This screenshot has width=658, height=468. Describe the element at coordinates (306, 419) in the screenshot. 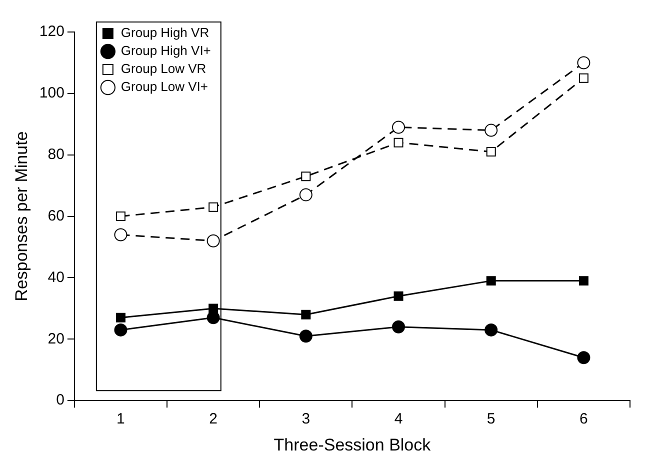

I see `x-tick-label: 3` at that location.